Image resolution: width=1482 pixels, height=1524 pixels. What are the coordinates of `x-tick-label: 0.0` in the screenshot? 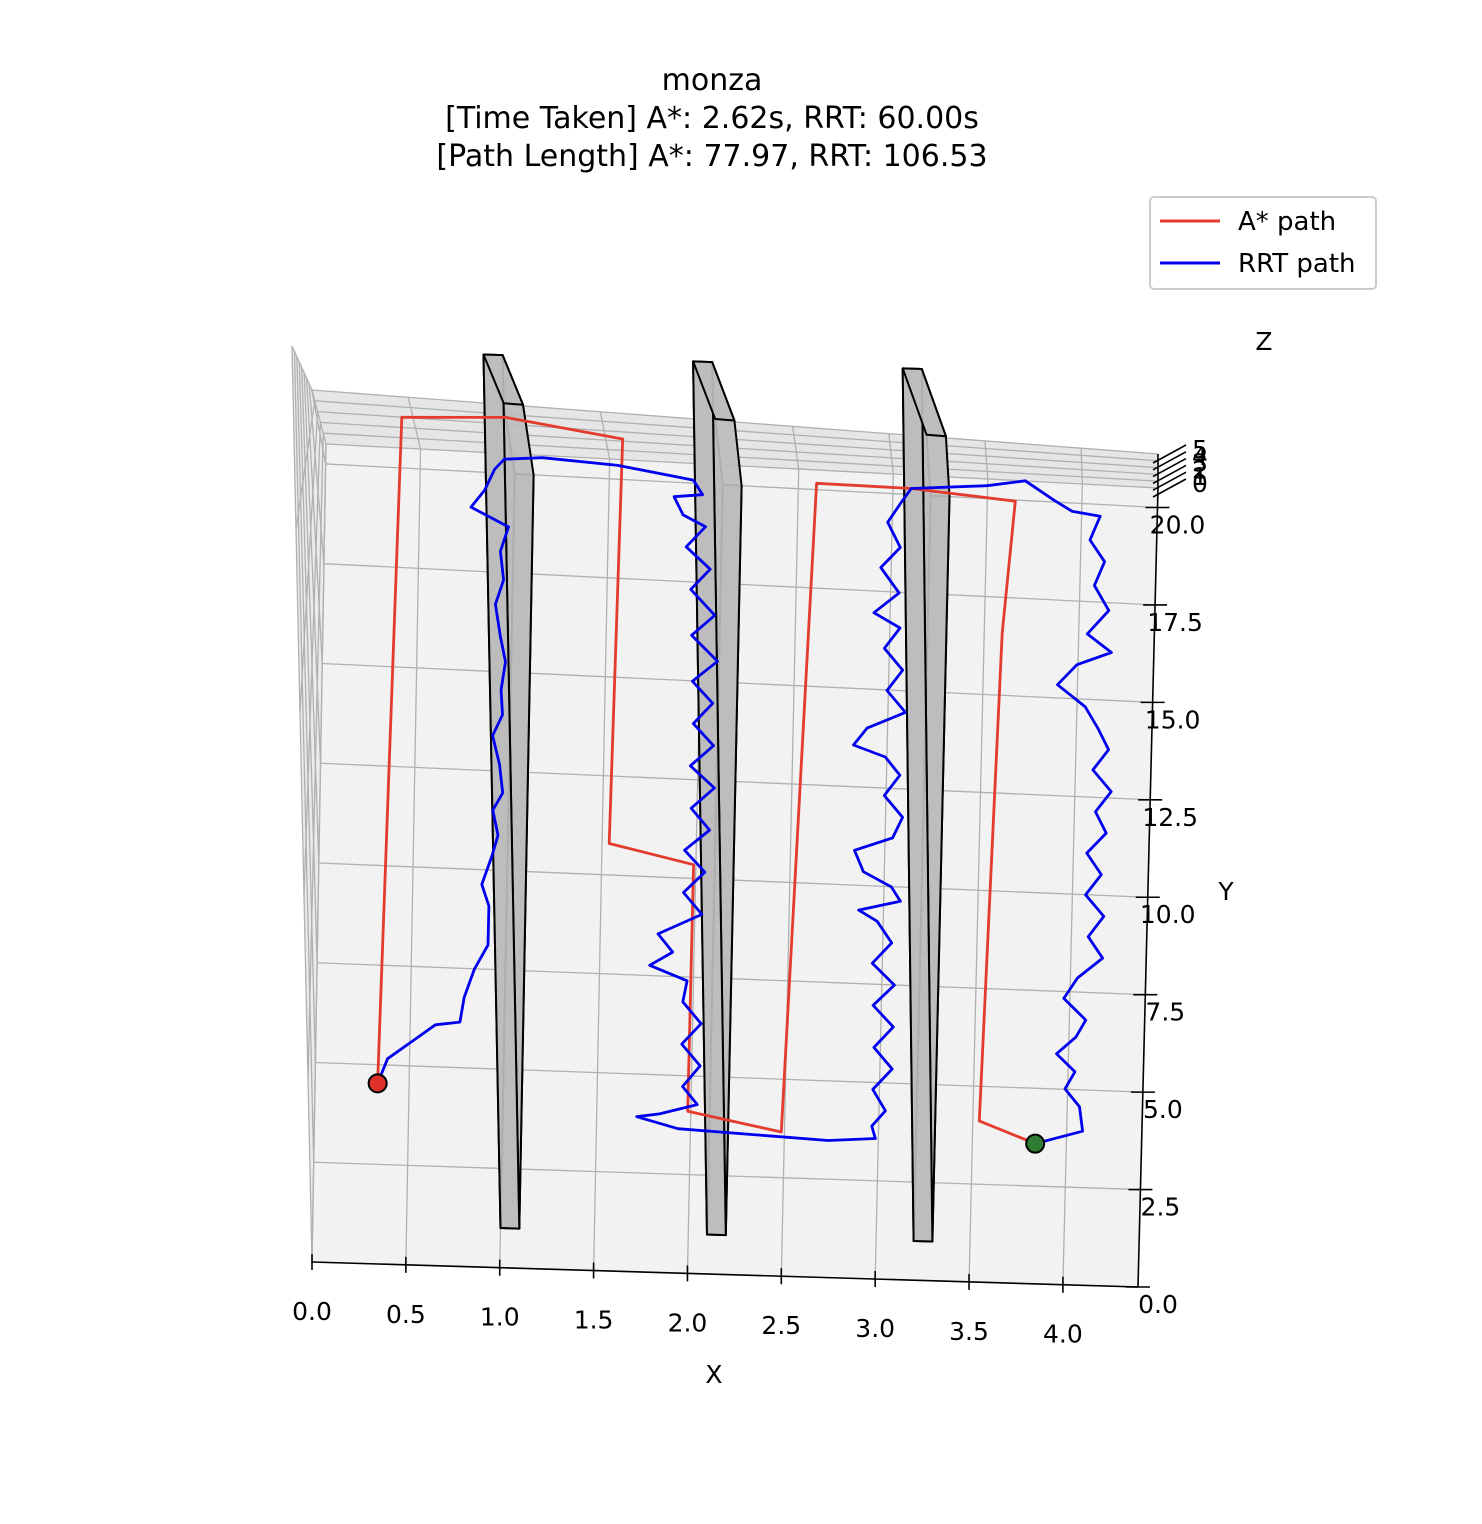 It's located at (312, 1311).